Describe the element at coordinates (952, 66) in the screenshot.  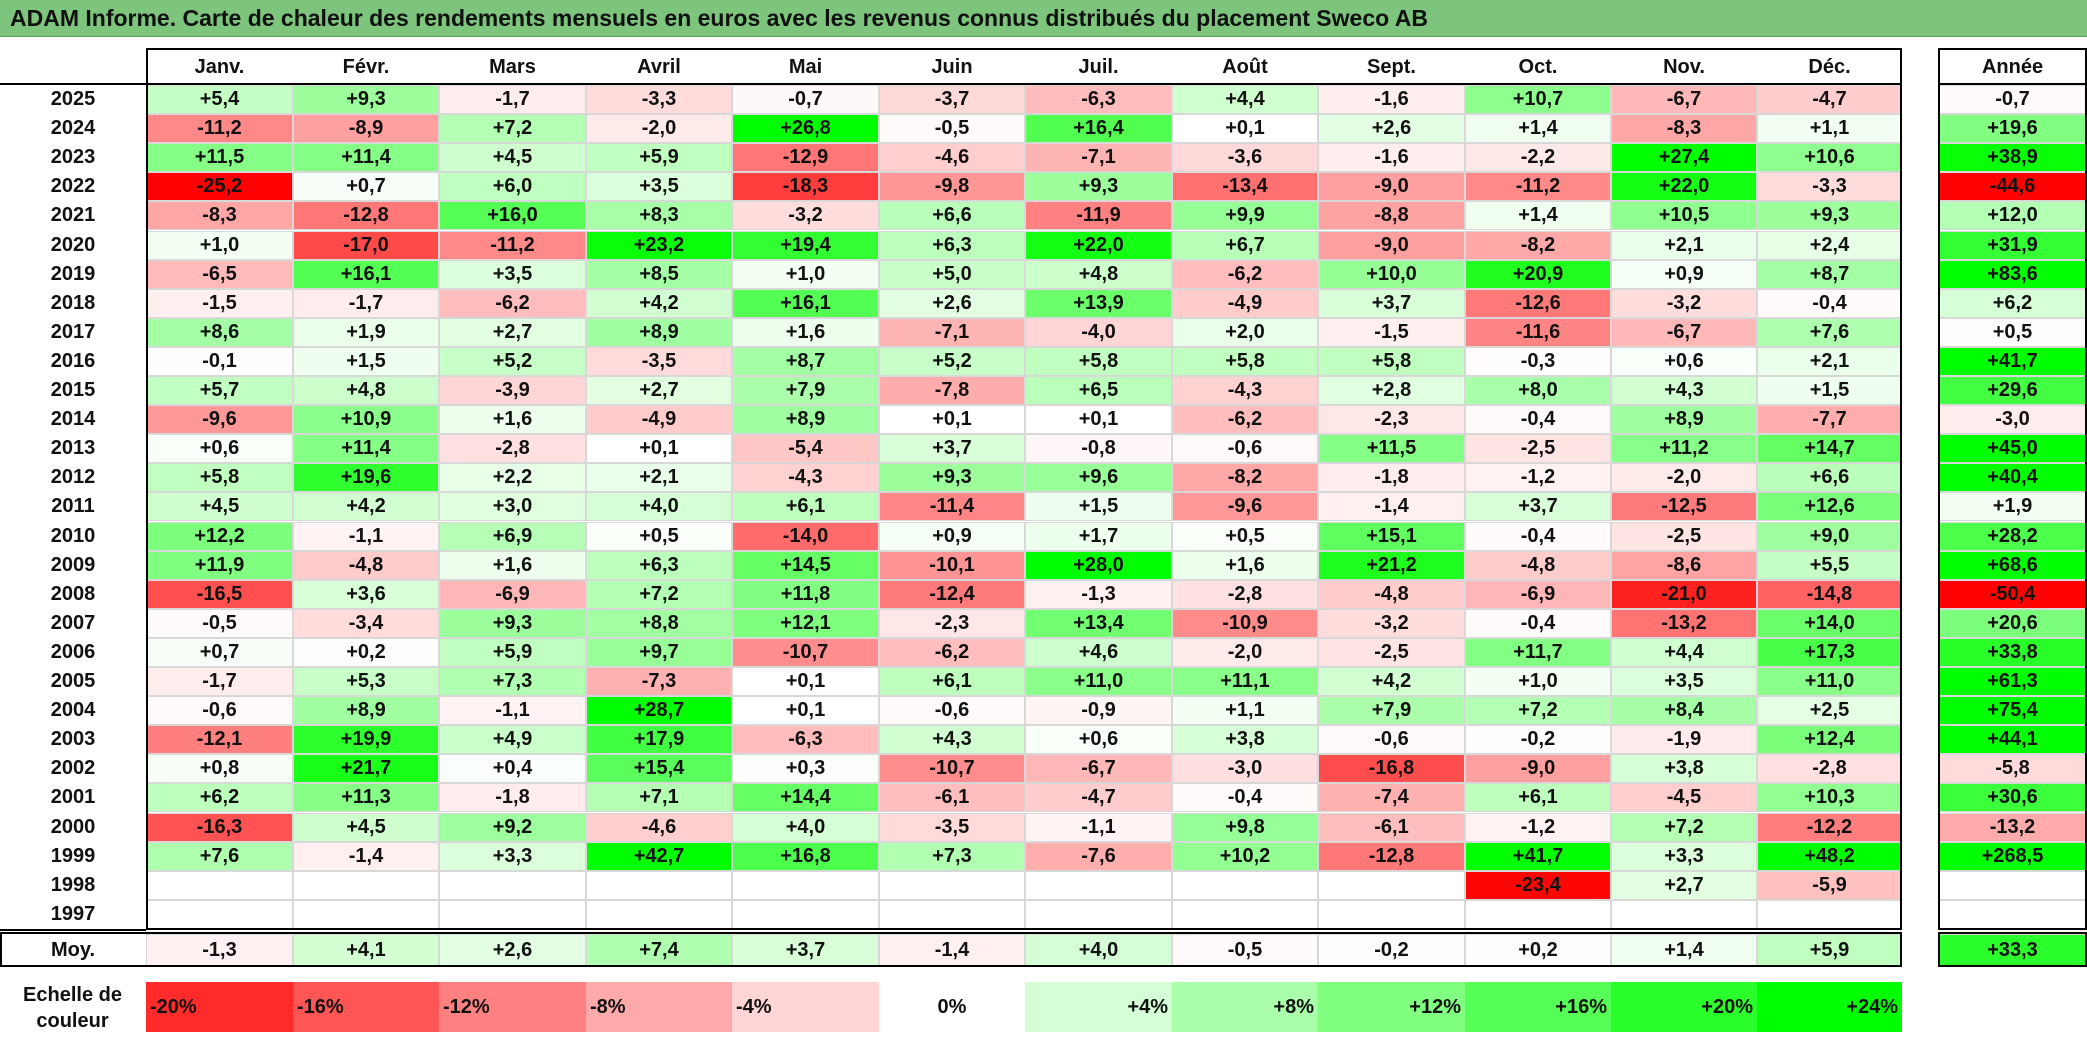
I see `column-header: Juin` at that location.